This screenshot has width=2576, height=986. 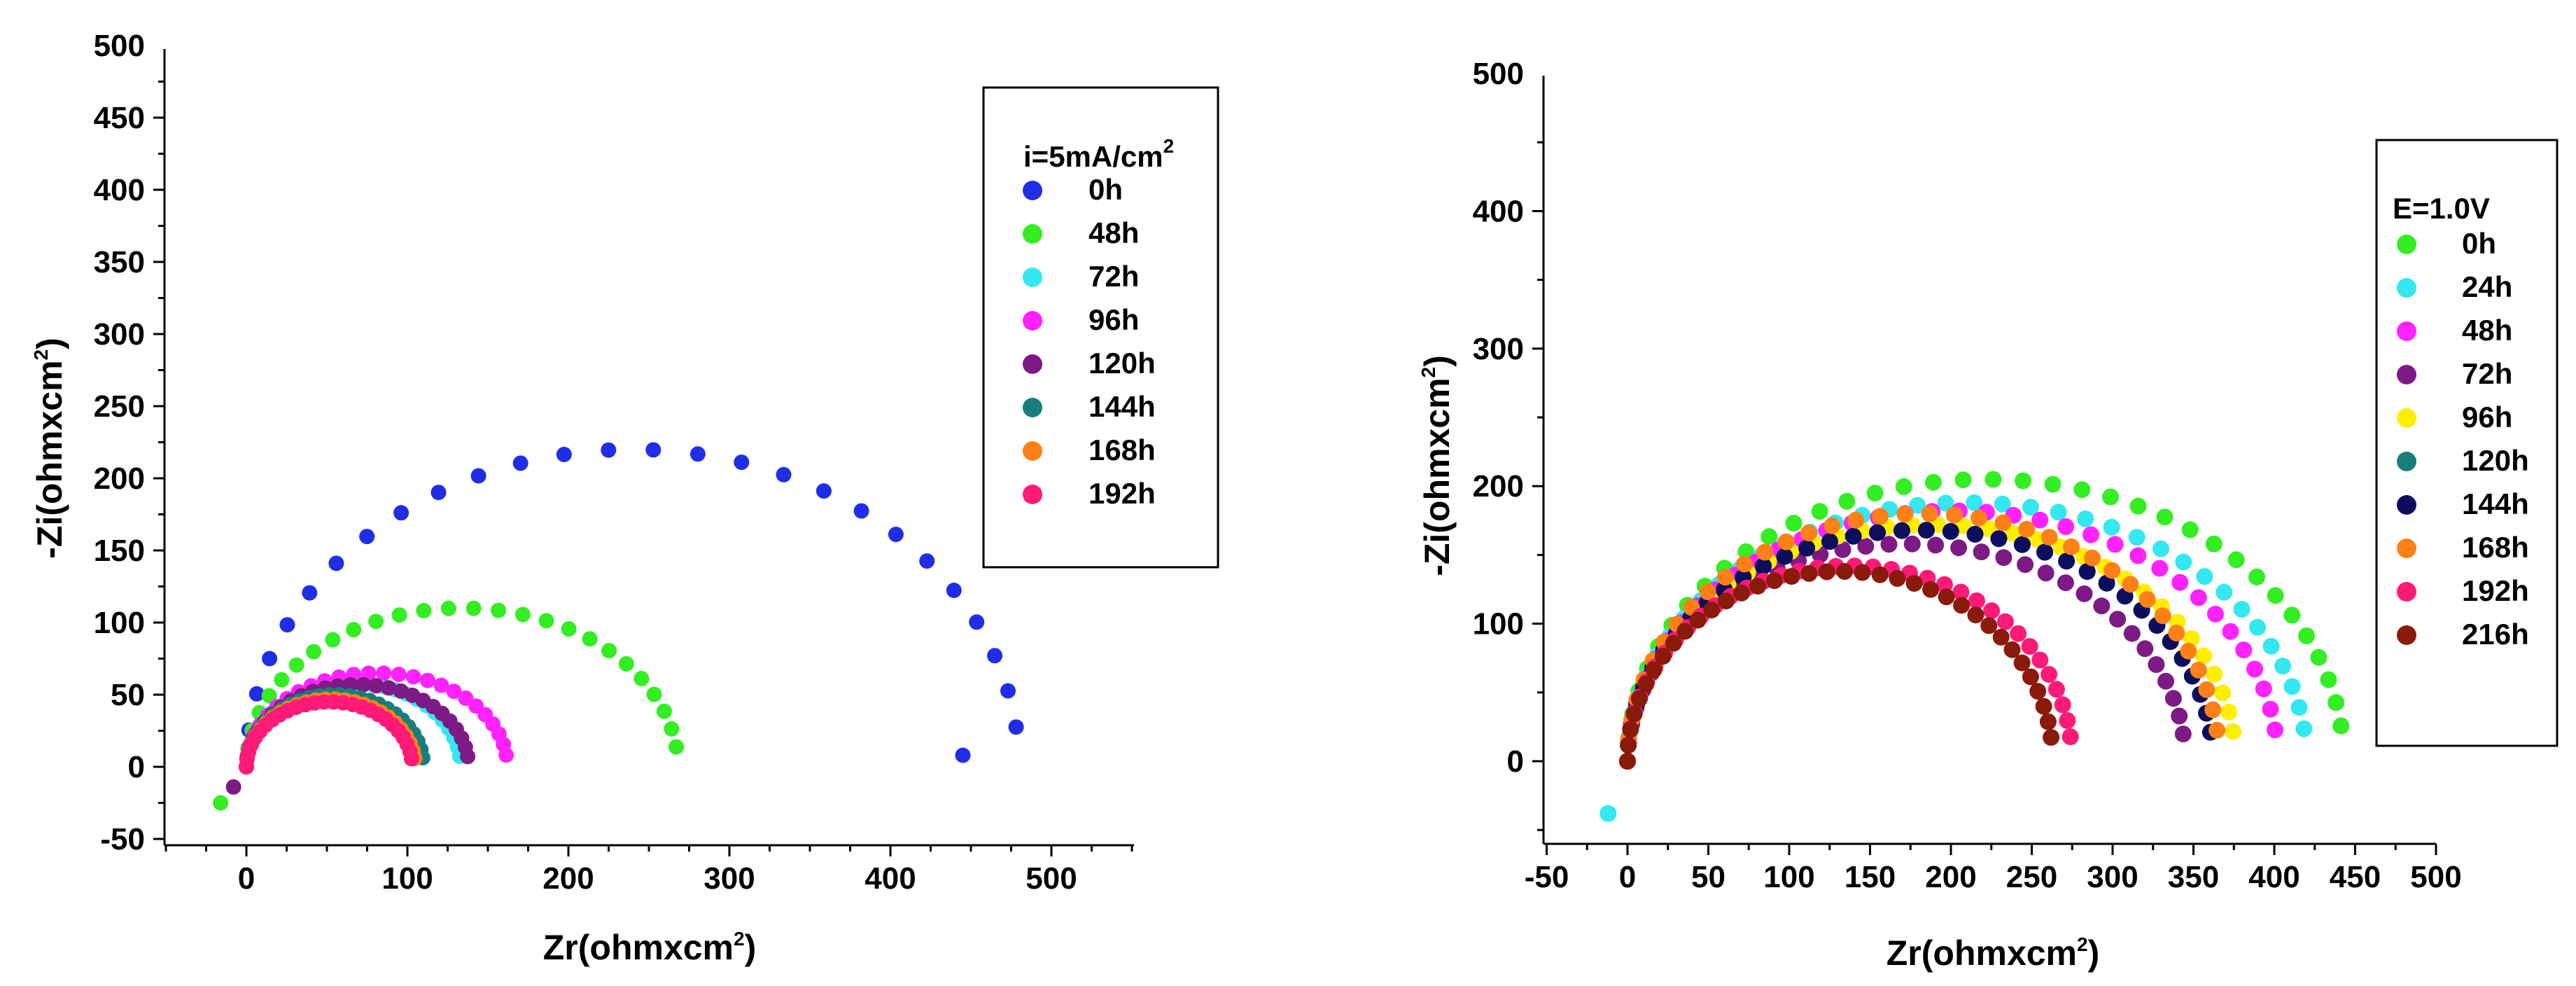 I want to click on right-legend-marker-96h, so click(x=2406, y=418).